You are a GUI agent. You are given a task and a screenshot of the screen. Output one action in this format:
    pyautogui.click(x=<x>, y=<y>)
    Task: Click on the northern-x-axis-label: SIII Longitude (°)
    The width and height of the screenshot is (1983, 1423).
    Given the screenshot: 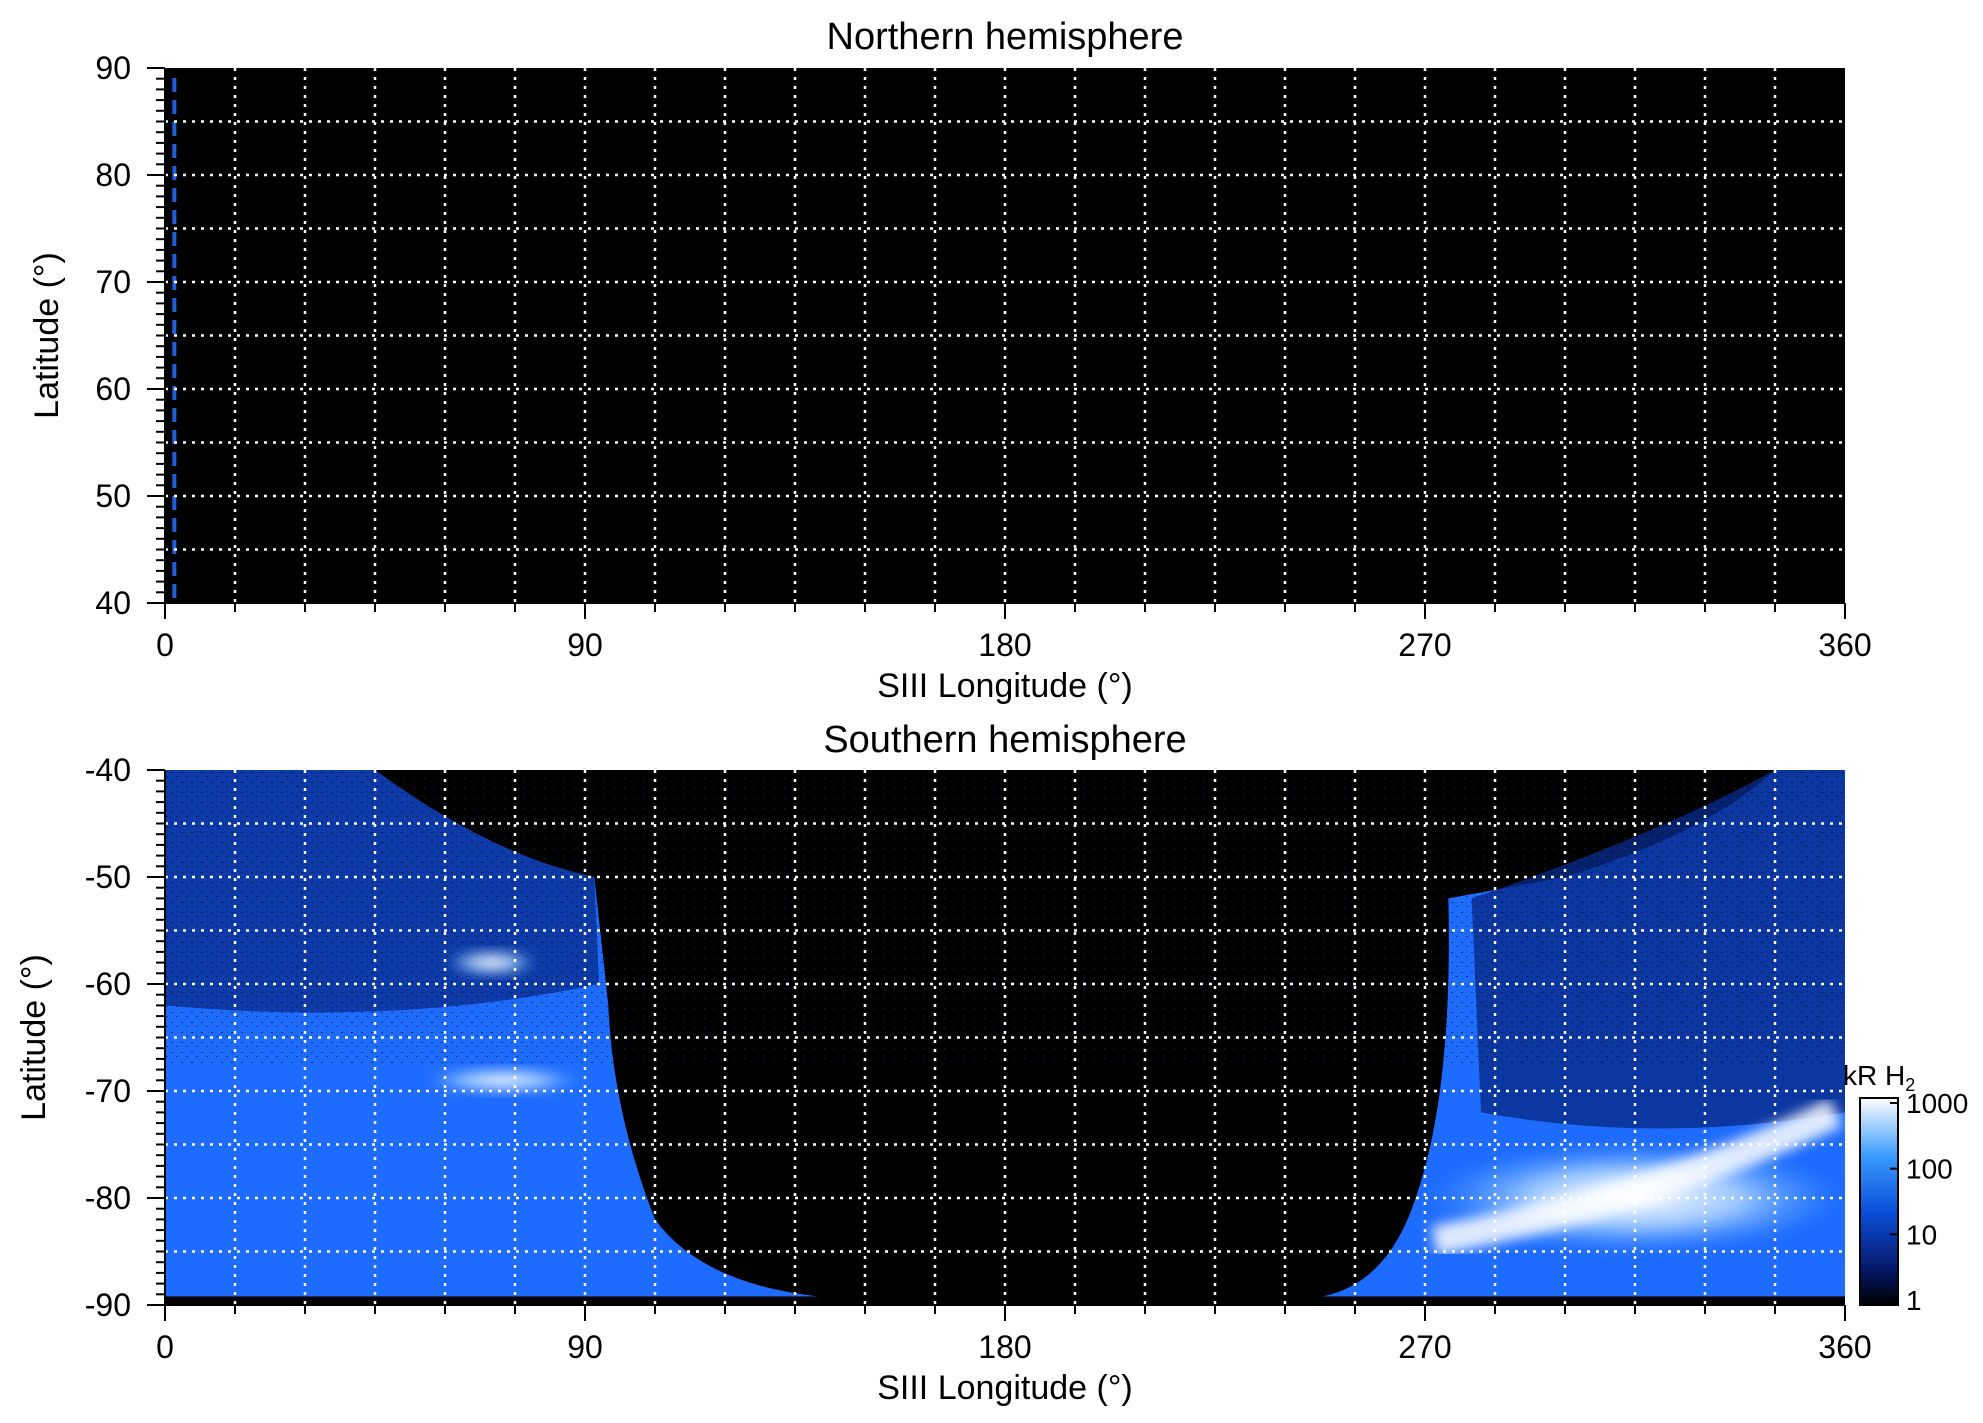 What is the action you would take?
    pyautogui.click(x=1005, y=686)
    